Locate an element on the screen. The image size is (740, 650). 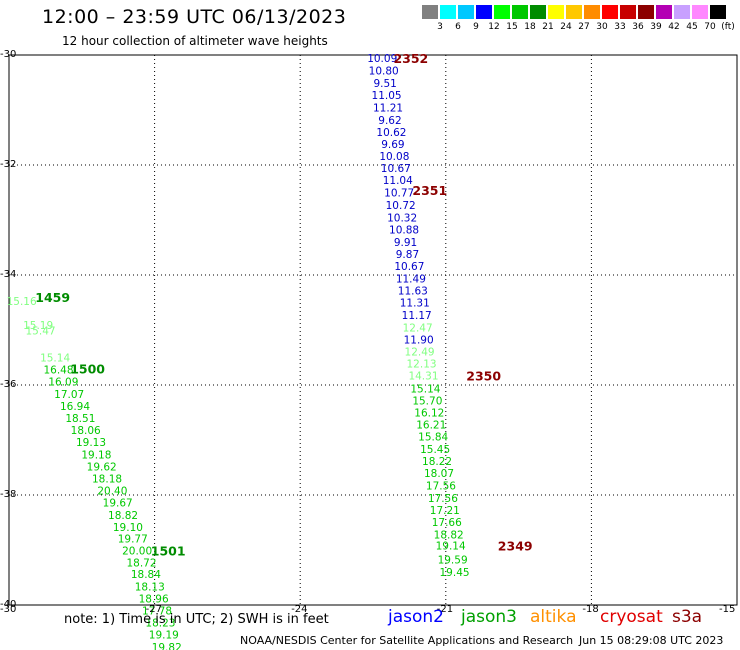
wave-height-value: 17.07 is located at coordinates (69, 395).